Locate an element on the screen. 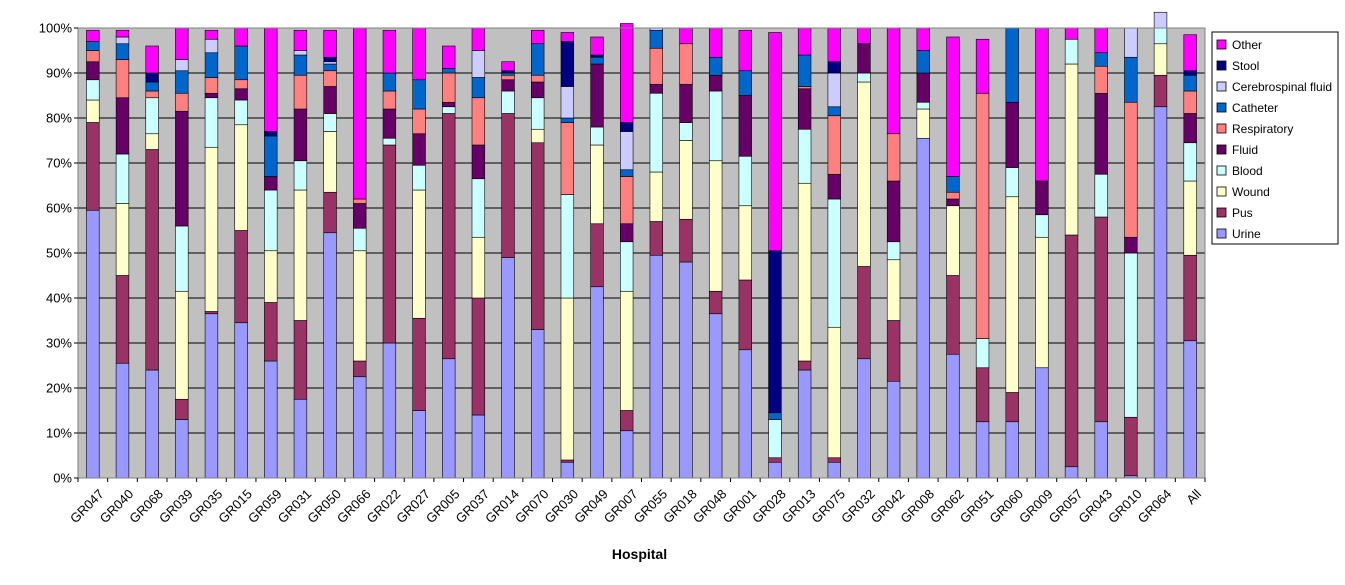 Image resolution: width=1345 pixels, height=585 pixels. legend-label: Urine is located at coordinates (1246, 234).